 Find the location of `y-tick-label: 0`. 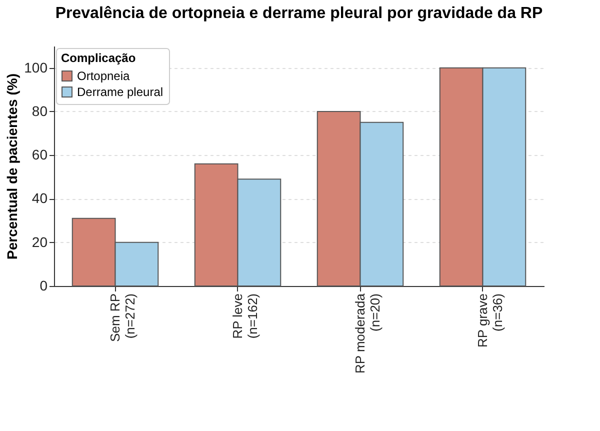

y-tick-label: 0 is located at coordinates (44, 286).